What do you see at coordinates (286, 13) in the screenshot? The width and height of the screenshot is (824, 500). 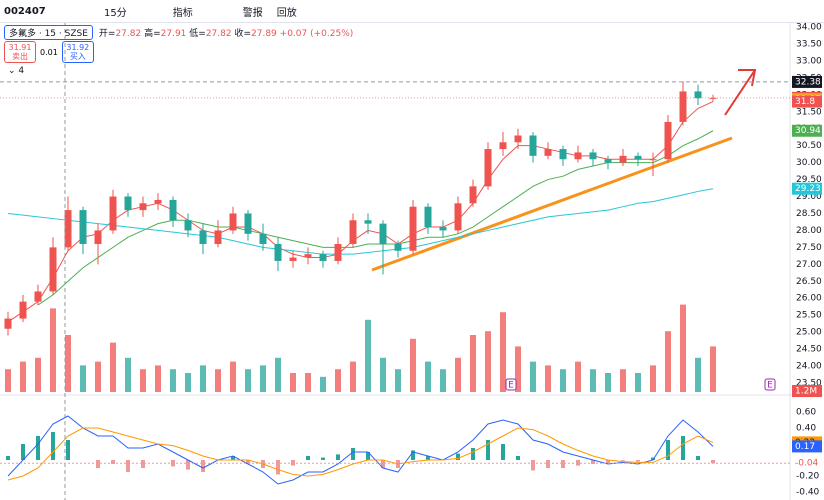 I see `replay-button: 回放` at bounding box center [286, 13].